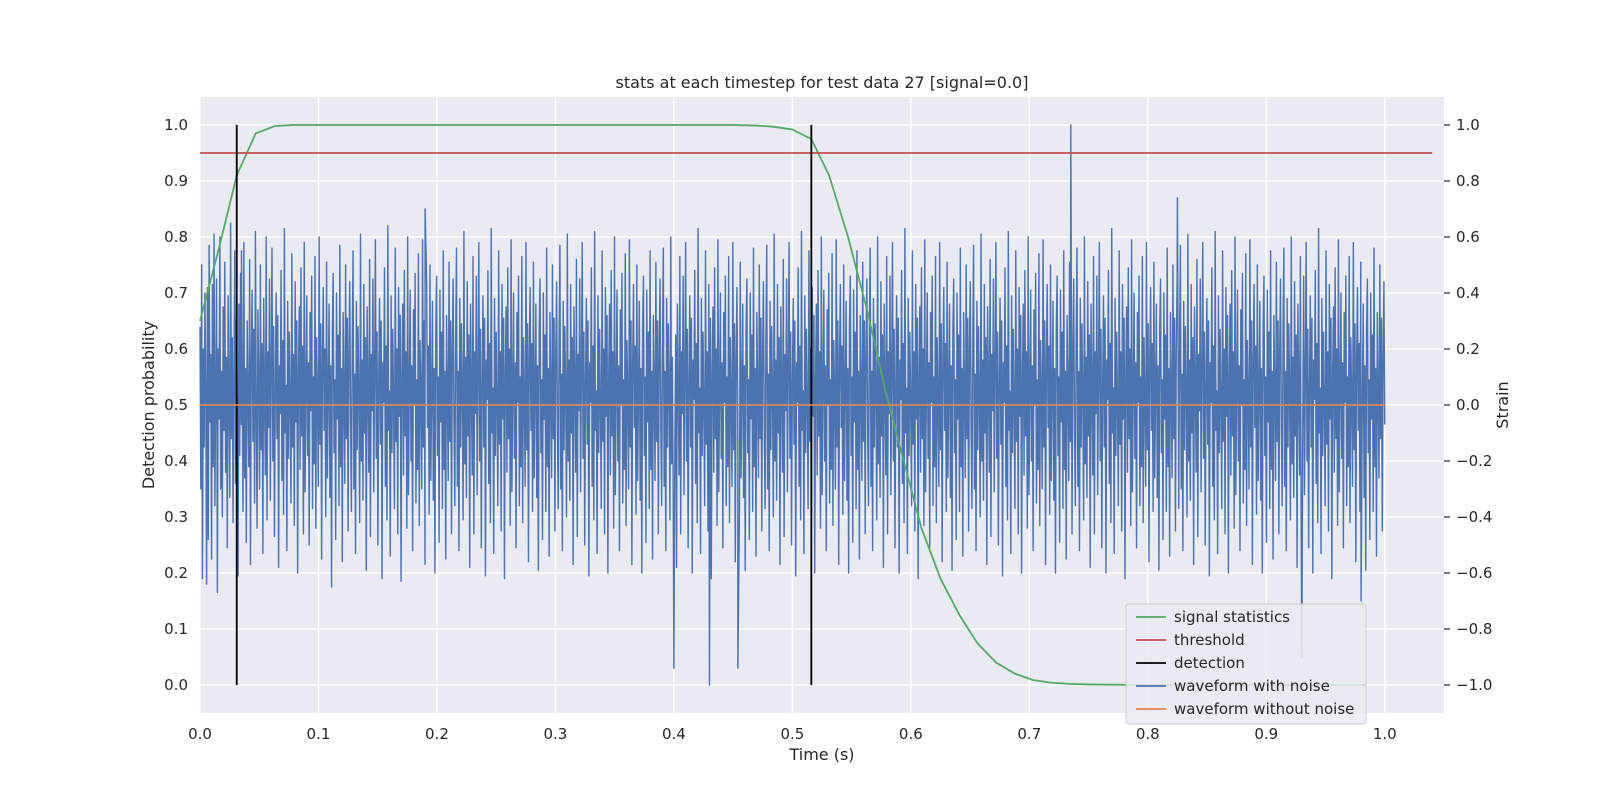  I want to click on y-tick-label-right: 1.0, so click(1468, 125).